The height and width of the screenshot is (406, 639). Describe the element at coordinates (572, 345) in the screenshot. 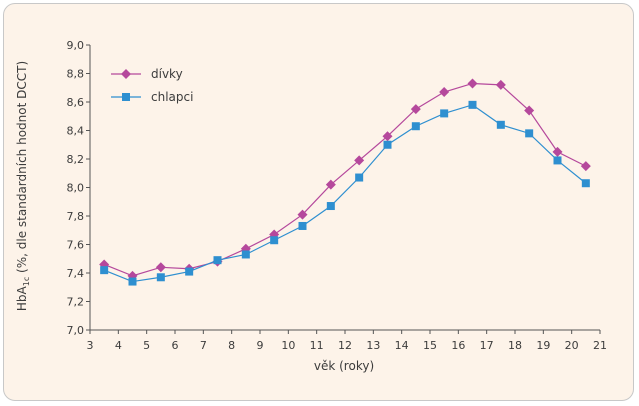

I see `x-tick-label: 20` at that location.